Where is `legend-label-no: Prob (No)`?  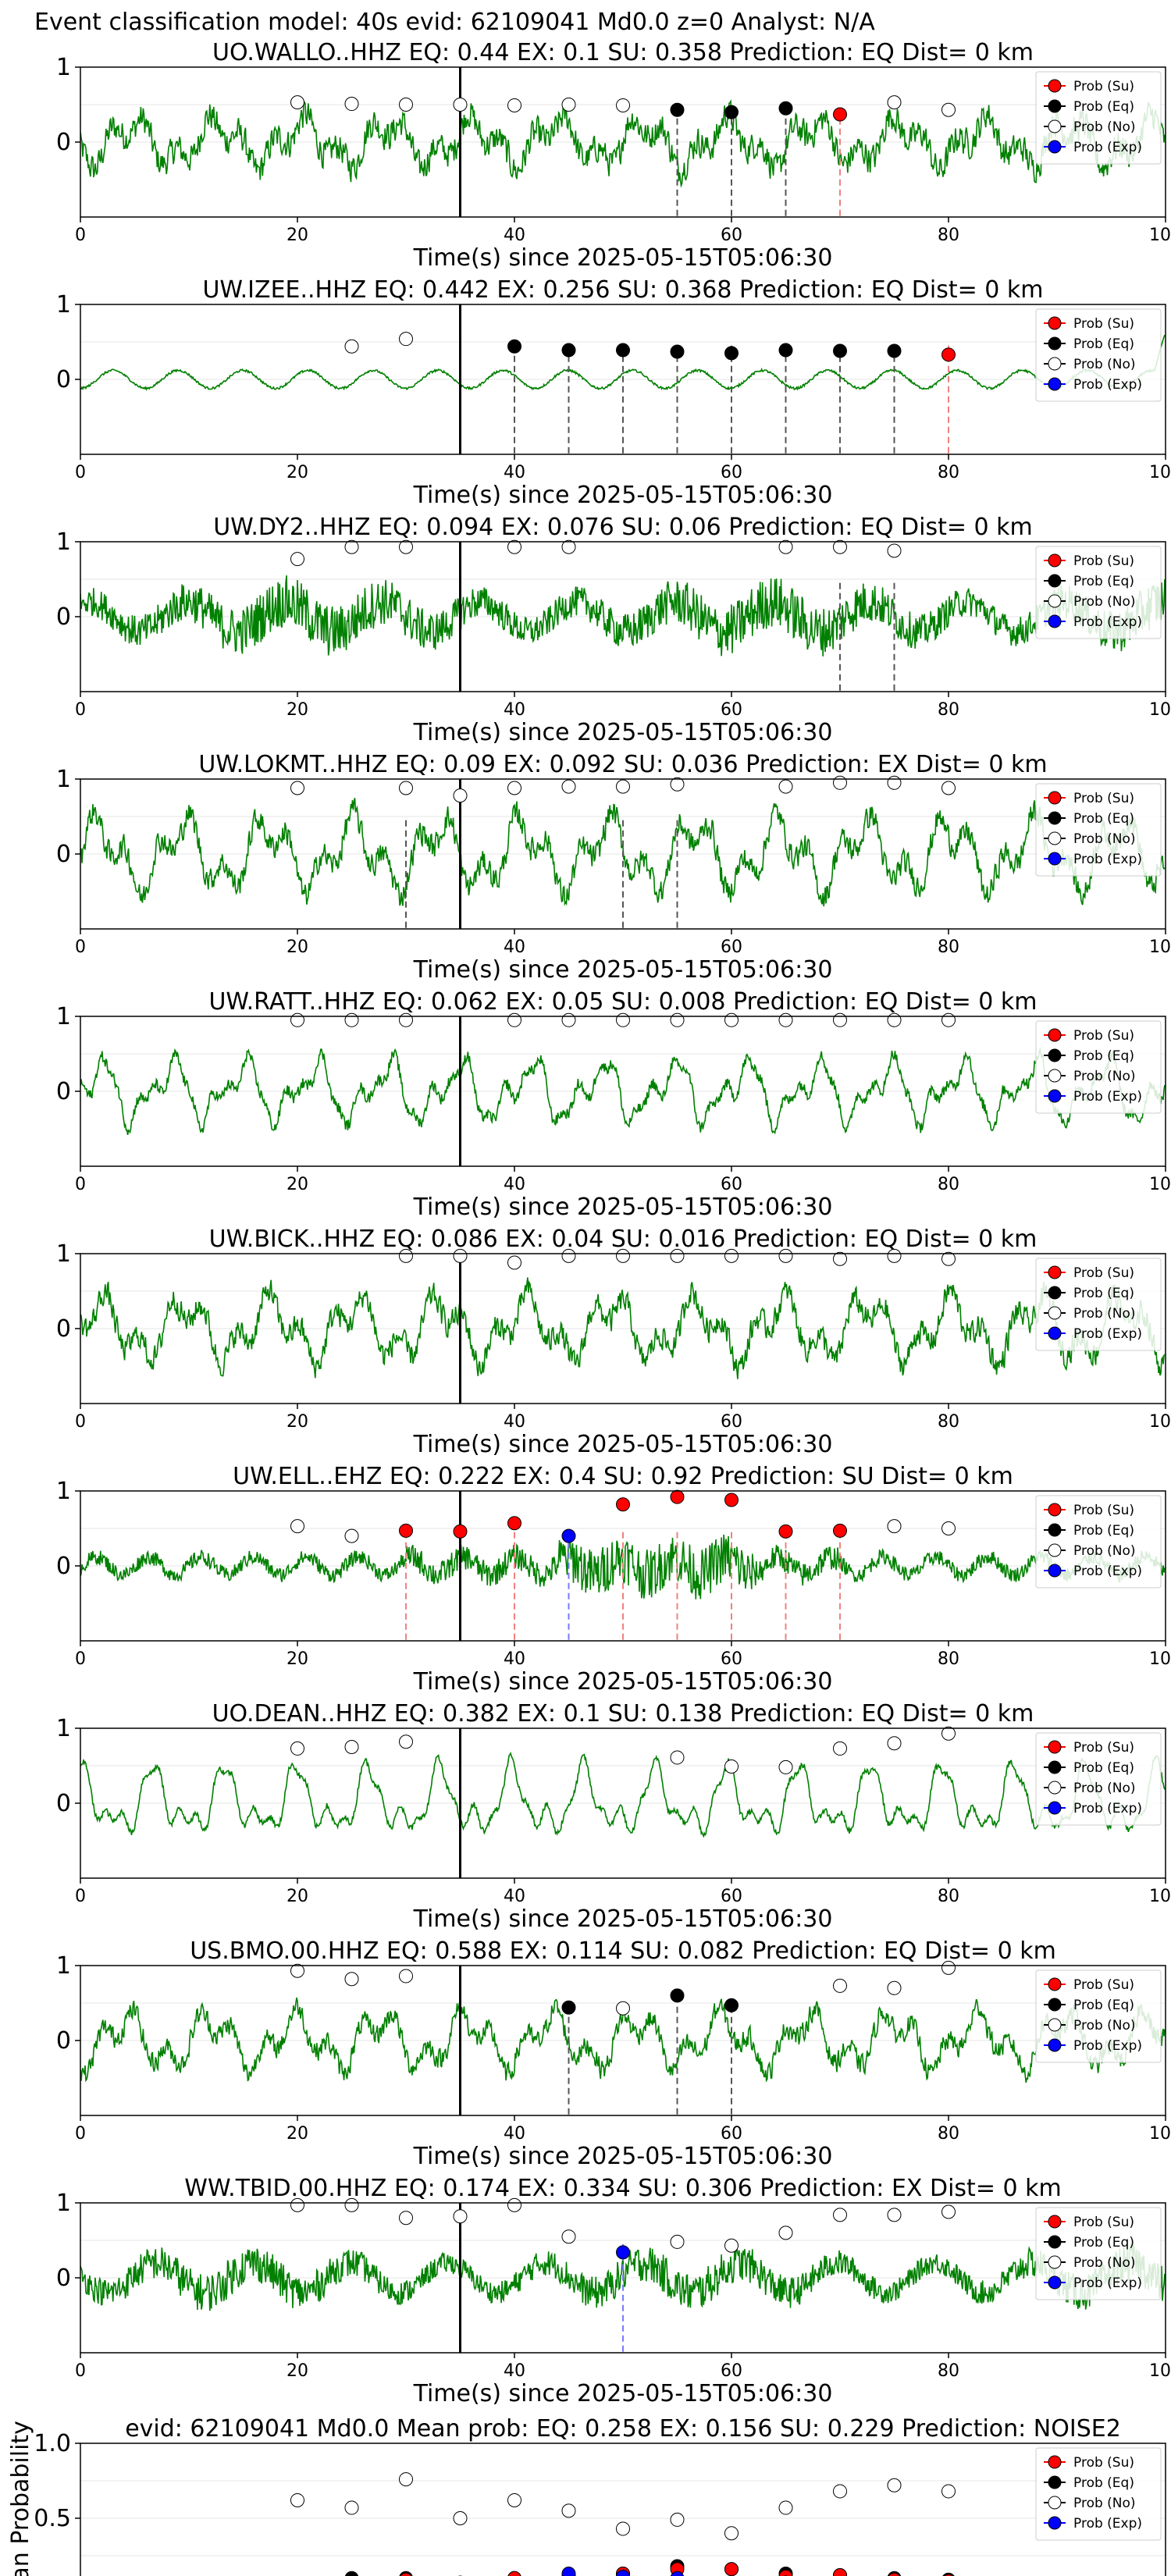
legend-label-no: Prob (No) is located at coordinates (1104, 839).